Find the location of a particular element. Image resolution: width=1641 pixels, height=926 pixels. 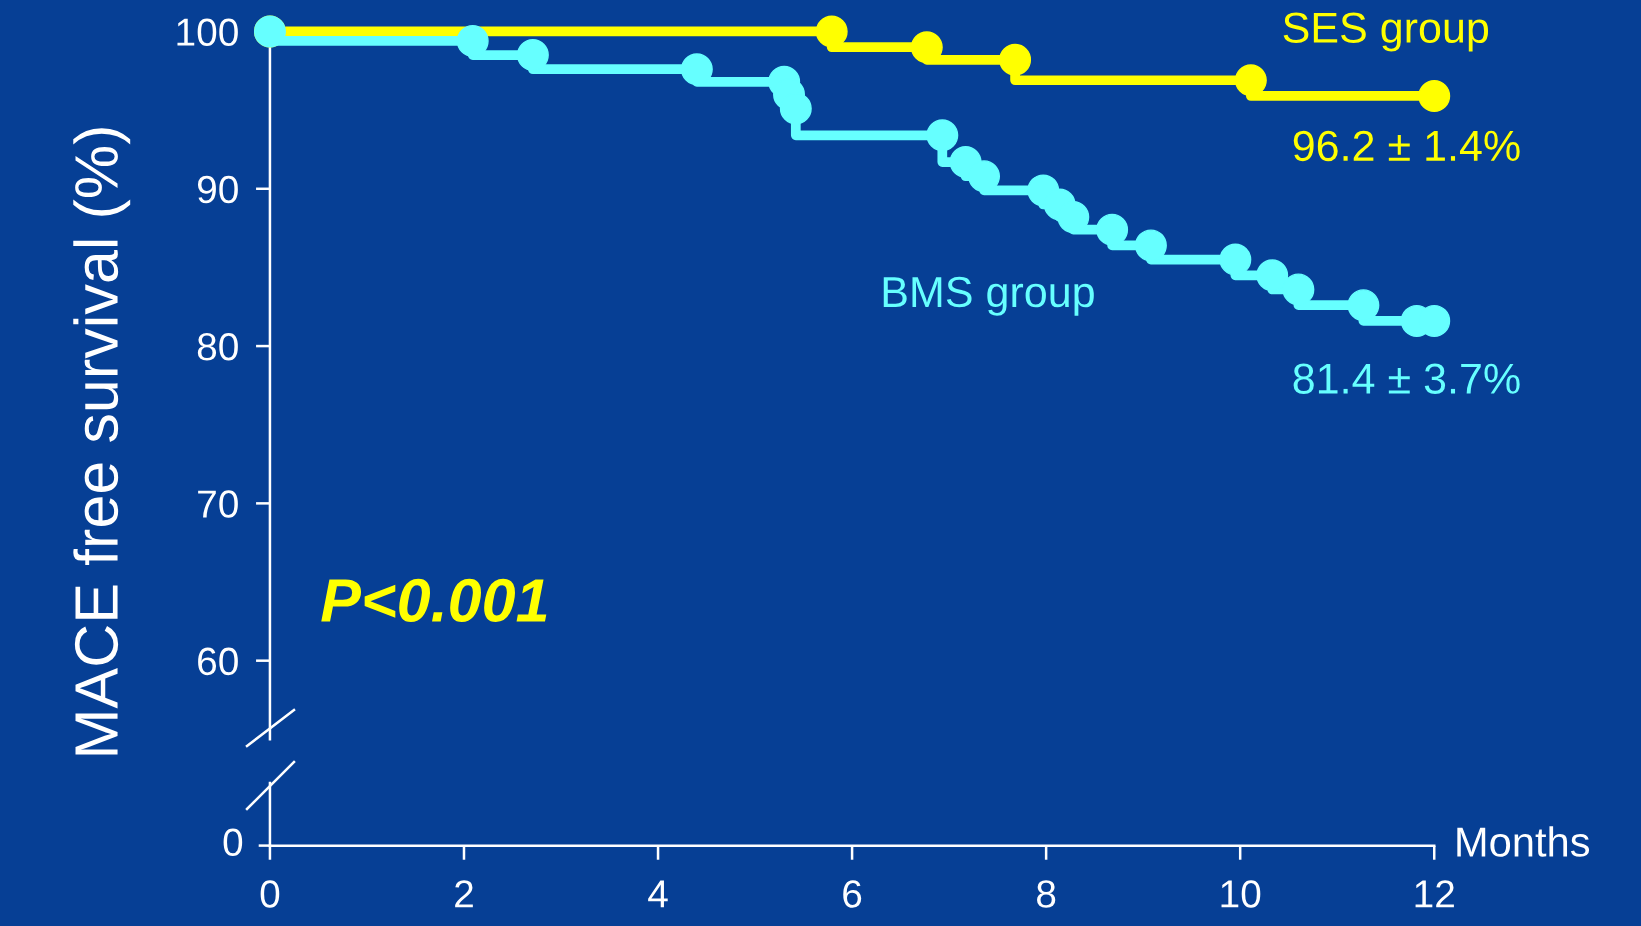

x-tick-label: 2 is located at coordinates (464, 894).